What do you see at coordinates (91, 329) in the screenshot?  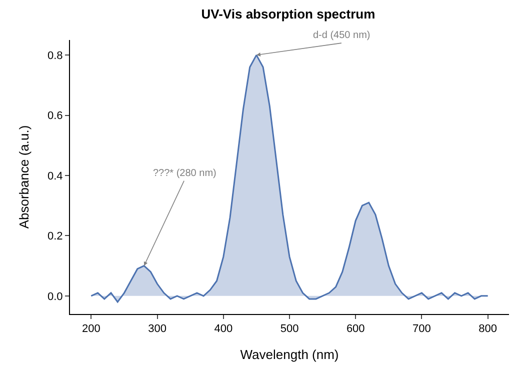 I see `x-tick-label: 200` at bounding box center [91, 329].